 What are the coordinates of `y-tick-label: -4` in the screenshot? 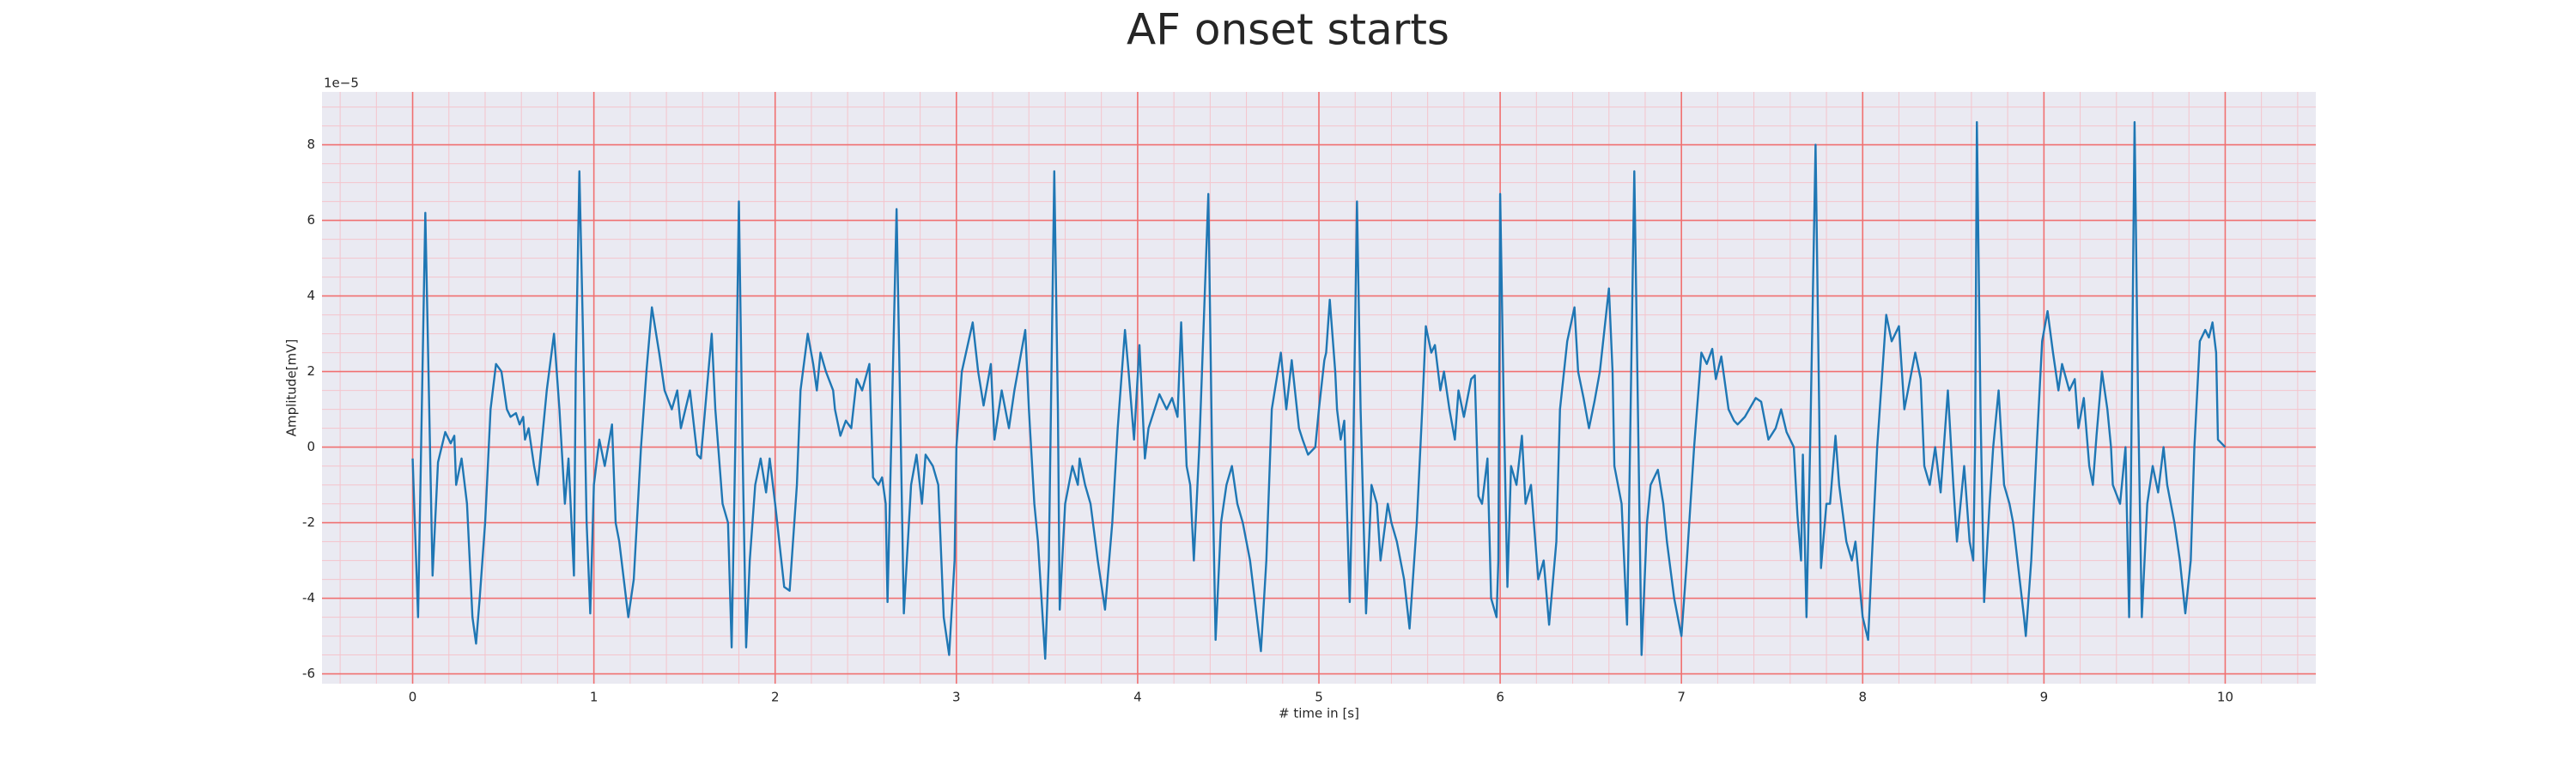 It's located at (308, 598).